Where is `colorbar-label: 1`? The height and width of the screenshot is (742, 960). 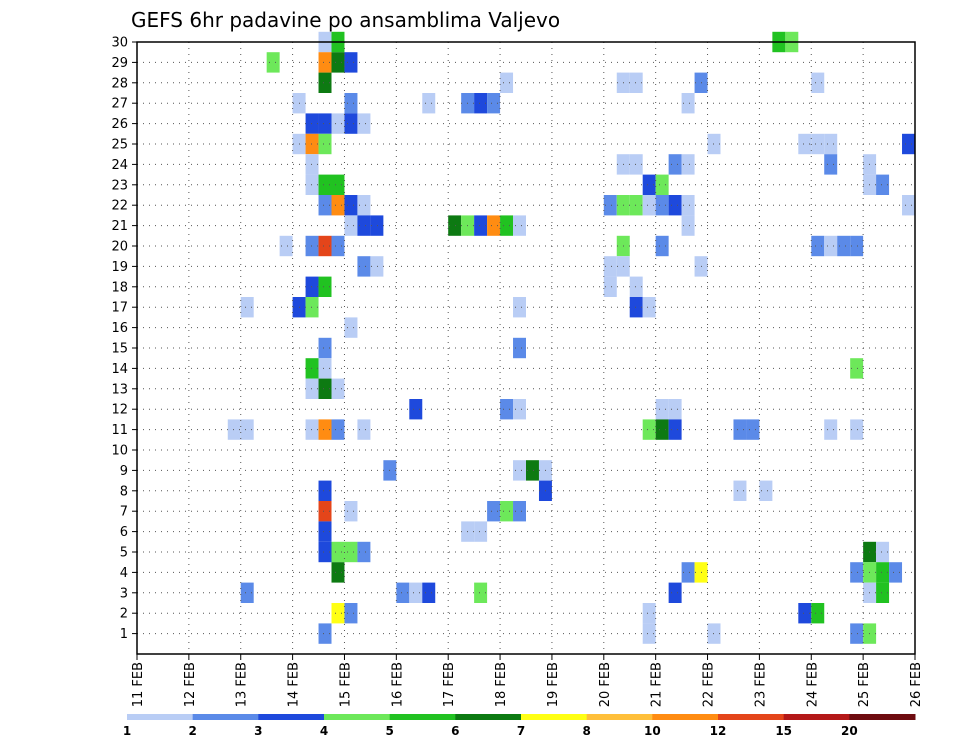 colorbar-label: 1 is located at coordinates (127, 731).